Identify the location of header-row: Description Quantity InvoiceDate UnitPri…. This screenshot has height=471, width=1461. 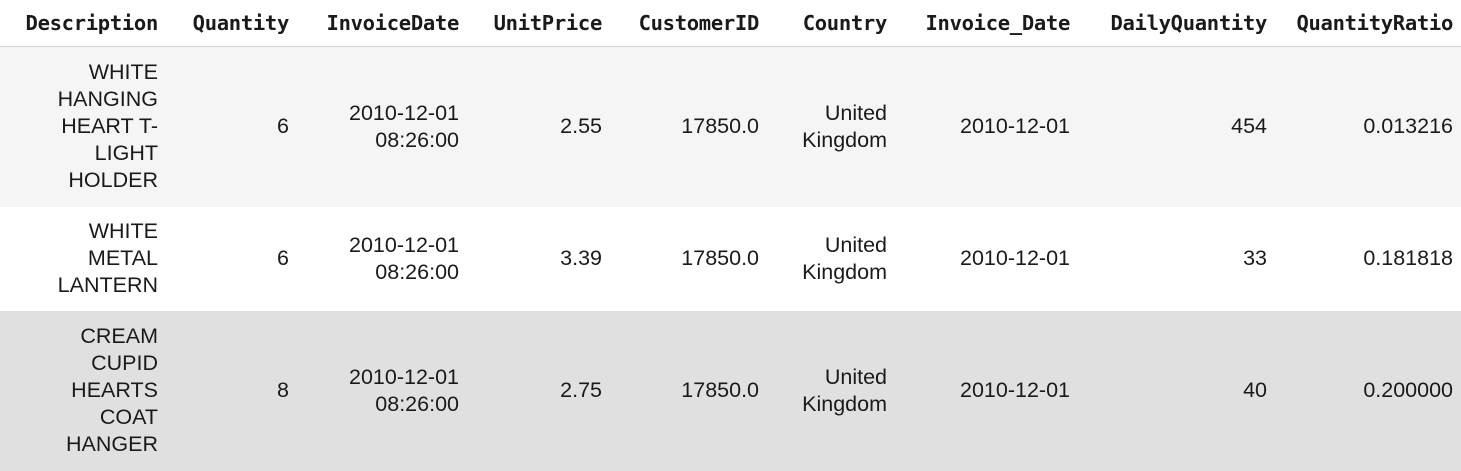
(730, 23).